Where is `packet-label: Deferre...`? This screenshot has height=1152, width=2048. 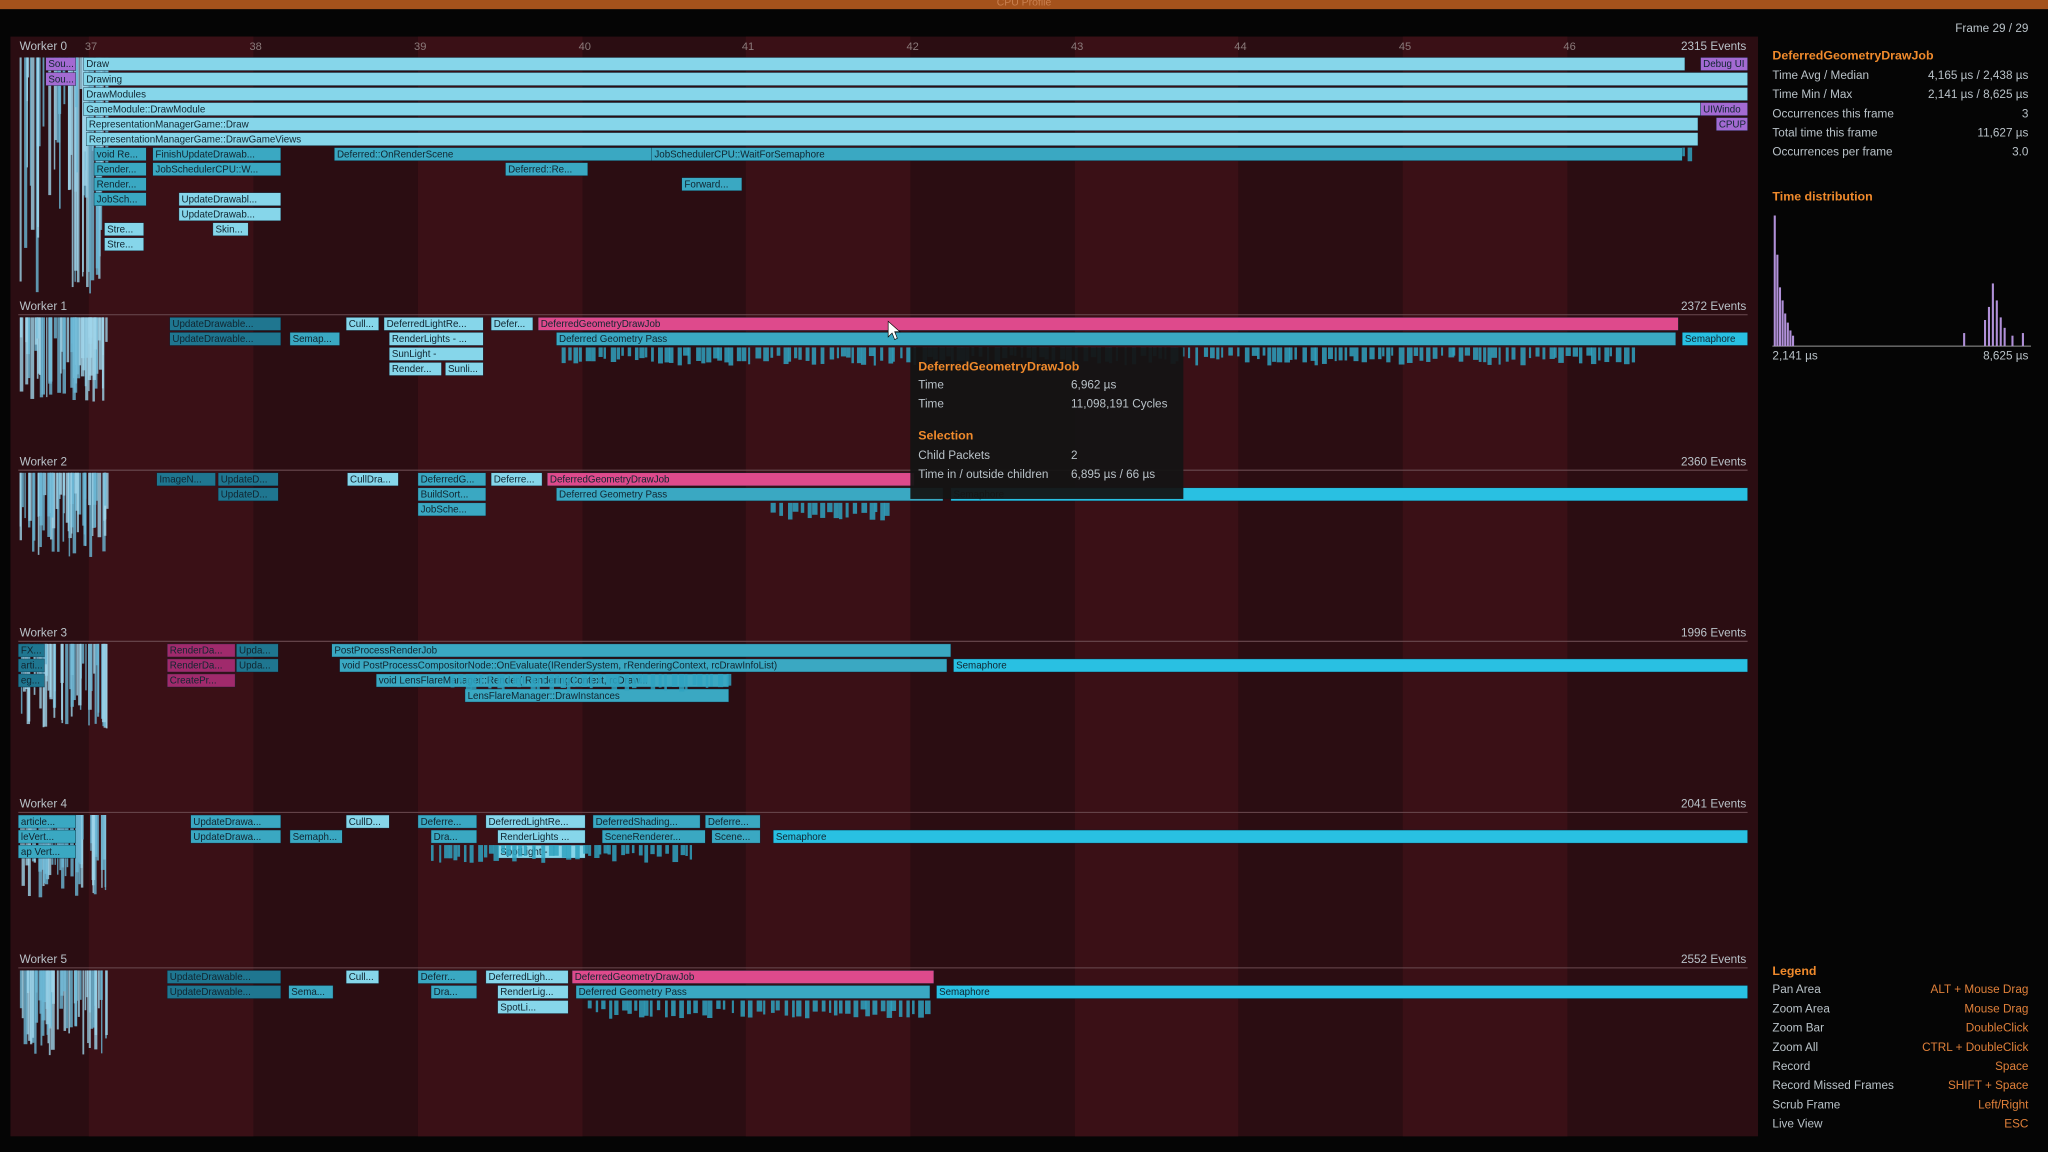 packet-label: Deferre... is located at coordinates (514, 480).